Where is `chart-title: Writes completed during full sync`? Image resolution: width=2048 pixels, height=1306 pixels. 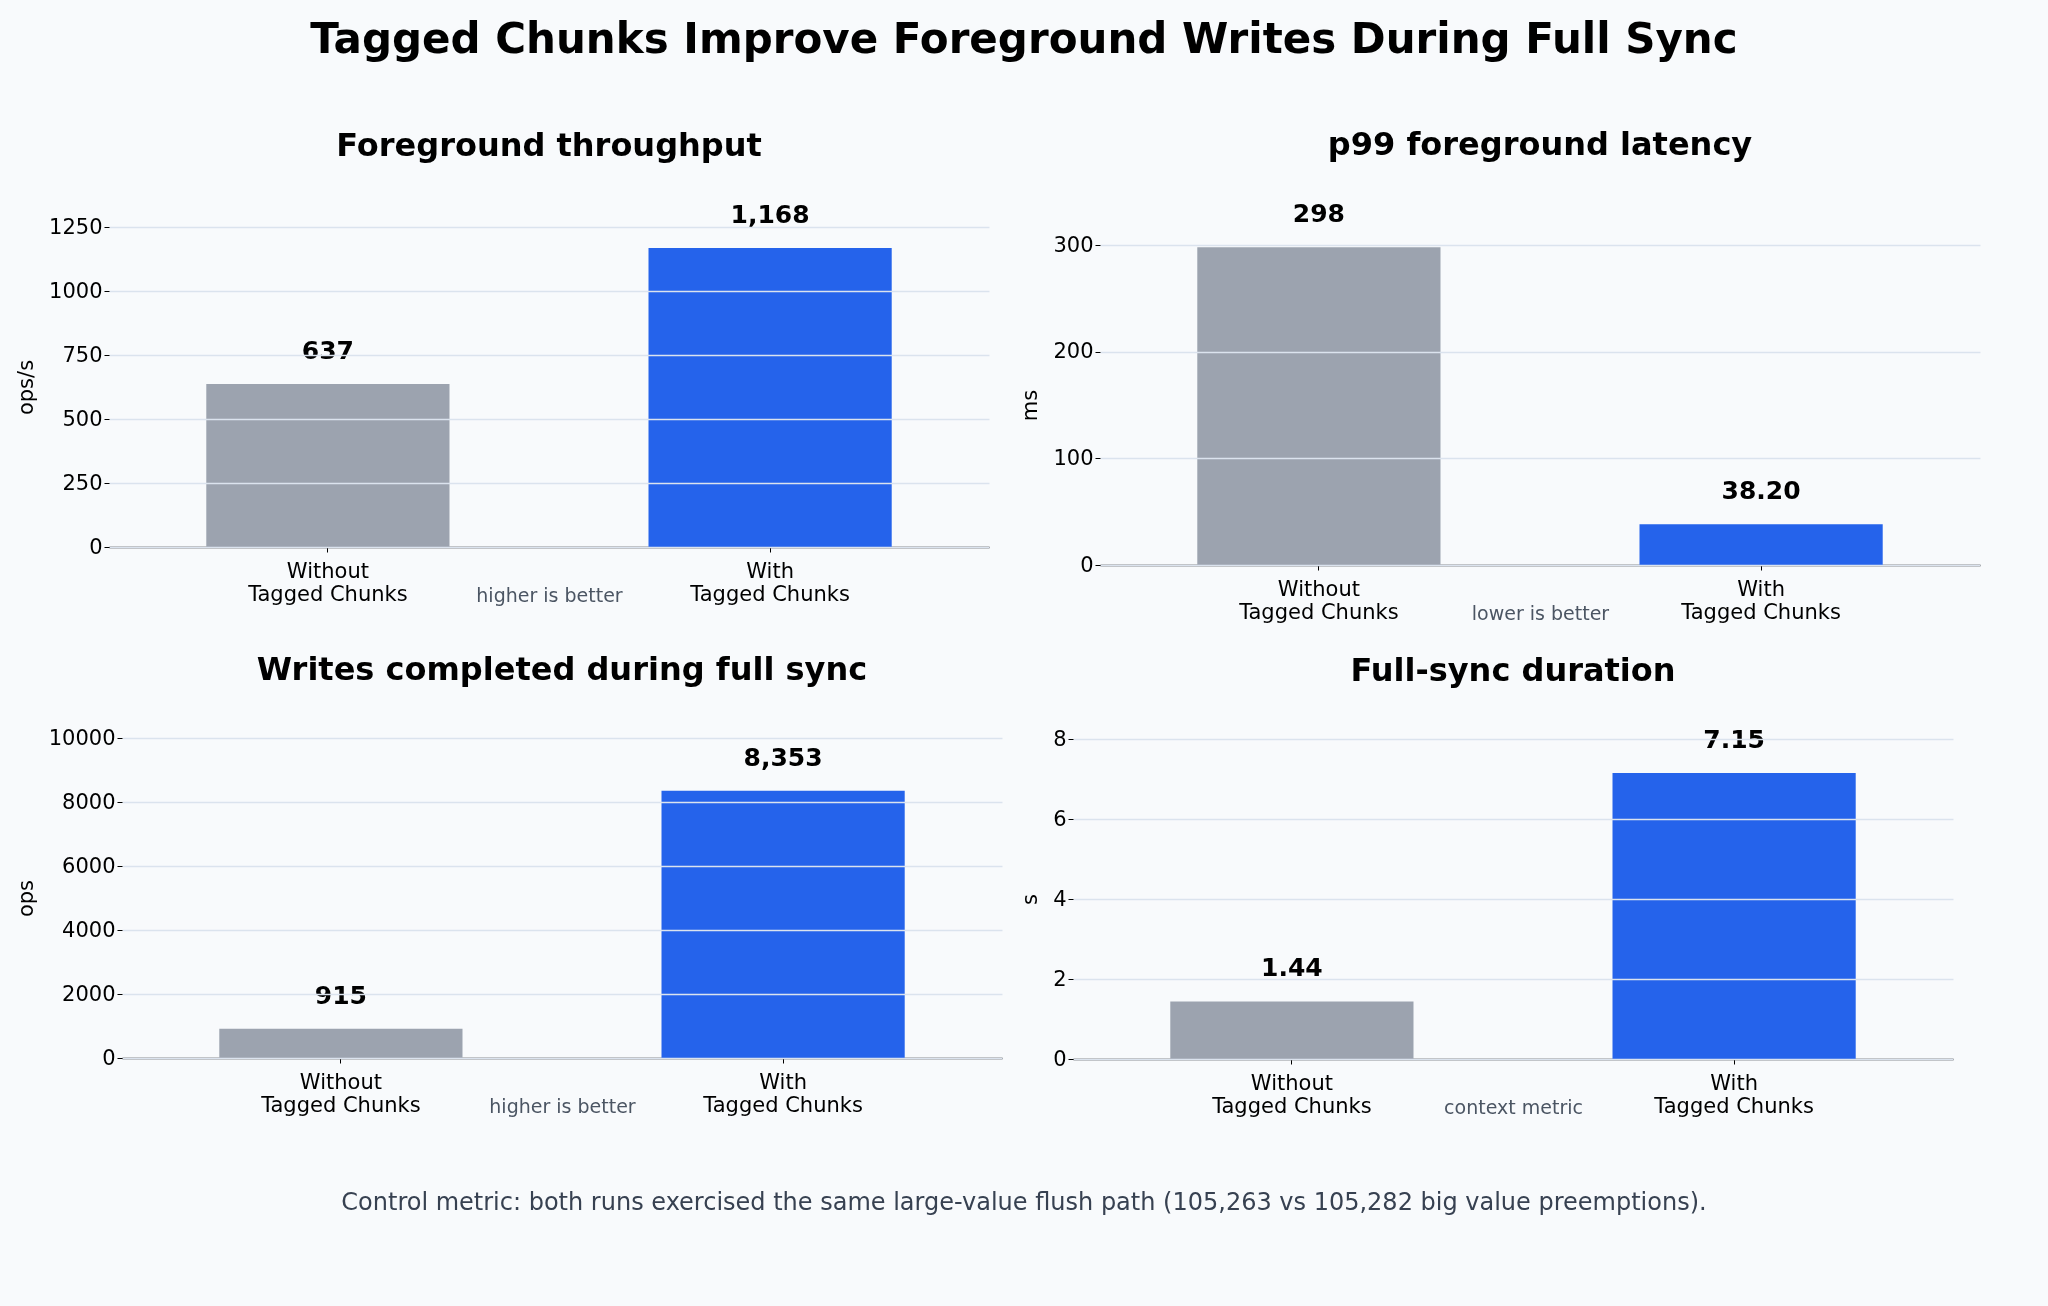 chart-title: Writes completed during full sync is located at coordinates (562, 669).